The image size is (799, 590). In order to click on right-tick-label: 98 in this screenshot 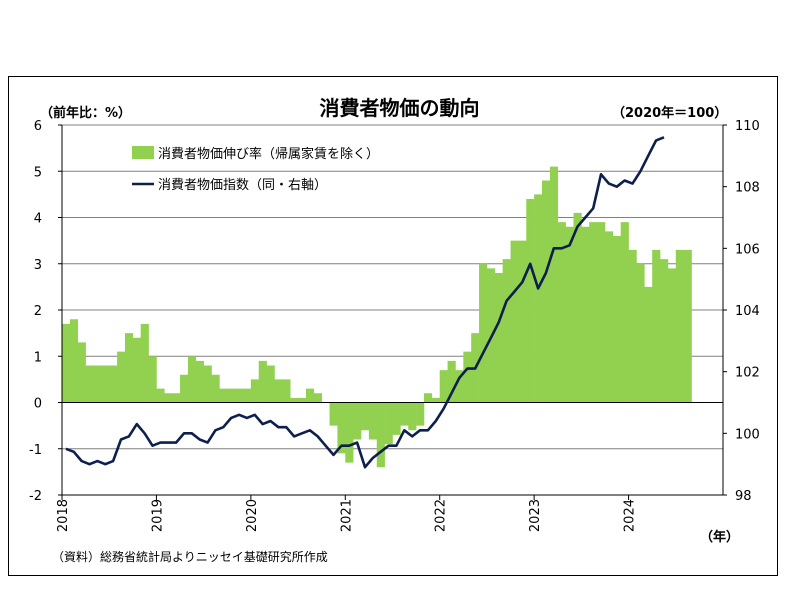, I will do `click(743, 496)`.